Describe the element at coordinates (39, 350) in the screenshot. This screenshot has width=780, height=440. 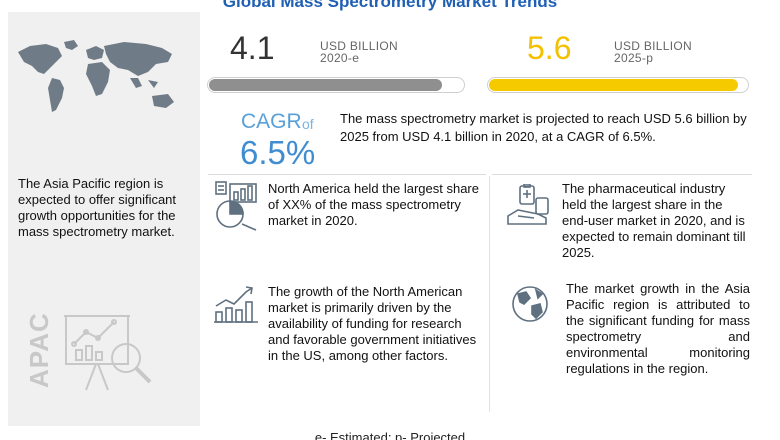
I see `apac-label: APAC` at that location.